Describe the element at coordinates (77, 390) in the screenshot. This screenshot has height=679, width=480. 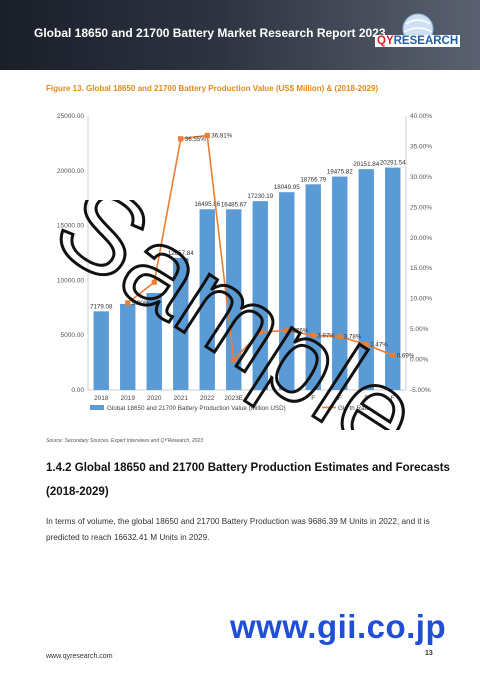
I see `y-tick-left: 0.00` at that location.